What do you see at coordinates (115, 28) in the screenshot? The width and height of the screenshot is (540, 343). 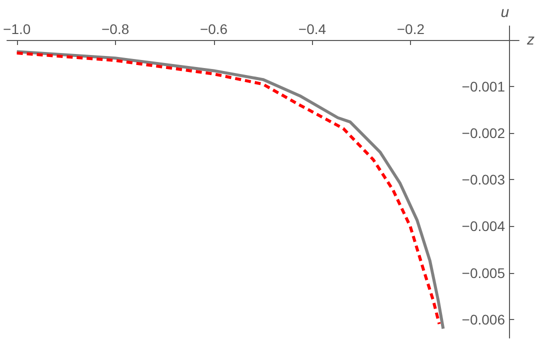 I see `x-tick-label: −0.8` at bounding box center [115, 28].